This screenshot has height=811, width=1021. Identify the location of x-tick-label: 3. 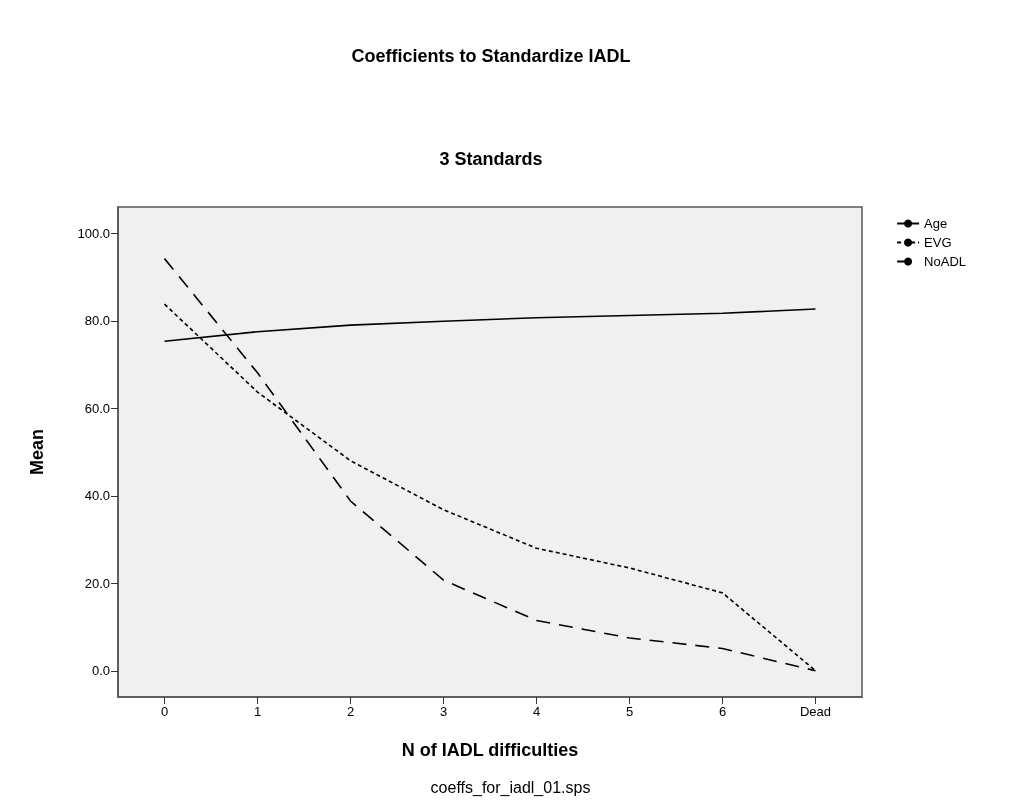
(443, 711).